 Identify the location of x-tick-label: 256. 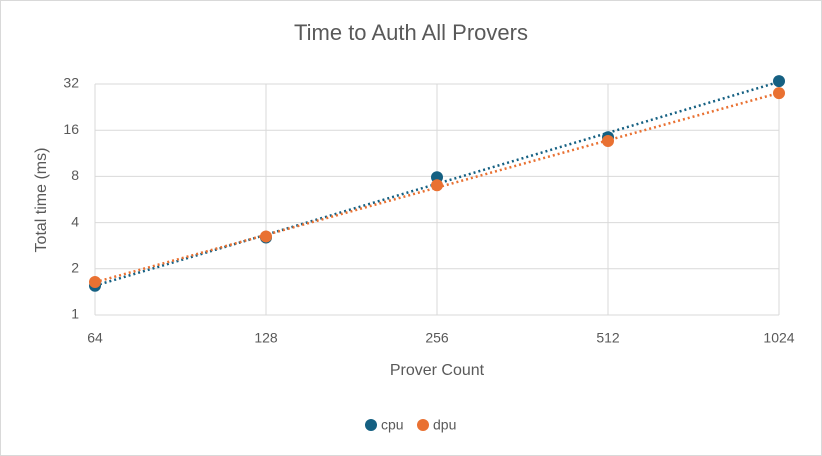
(437, 338).